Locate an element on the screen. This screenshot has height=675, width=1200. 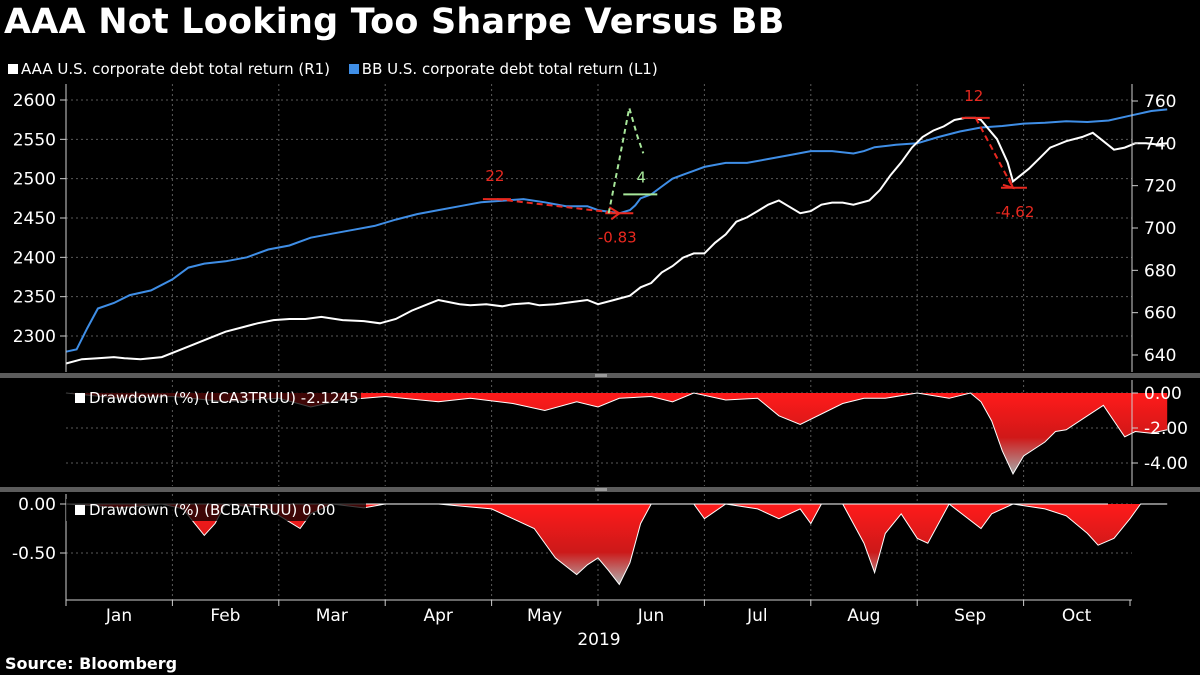
left-tick-label: 2500 is located at coordinates (34, 180).